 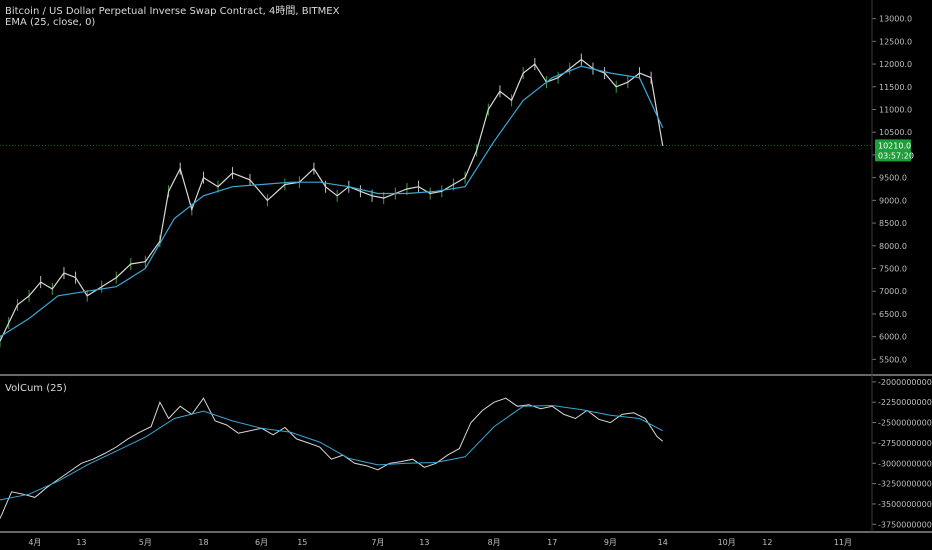 What do you see at coordinates (905, 402) in the screenshot?
I see `volcum-tick-label: -22500000000.0` at bounding box center [905, 402].